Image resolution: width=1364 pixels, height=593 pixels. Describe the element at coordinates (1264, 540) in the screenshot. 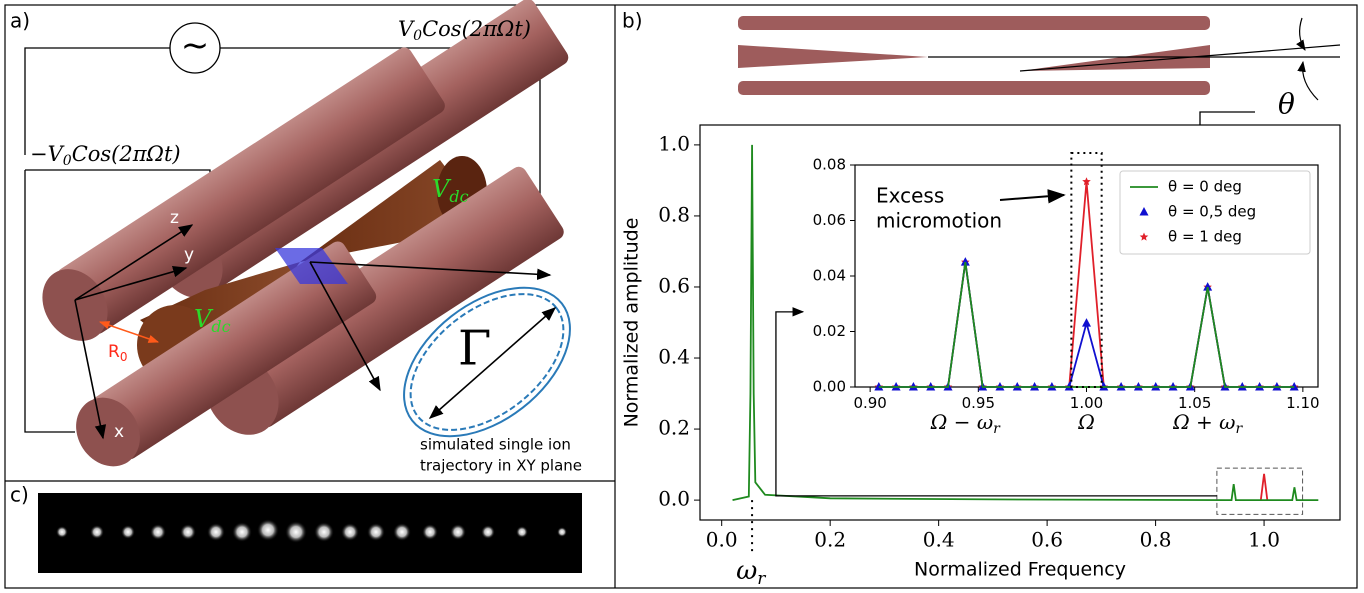

I see `x-tick-label: 1.0` at that location.